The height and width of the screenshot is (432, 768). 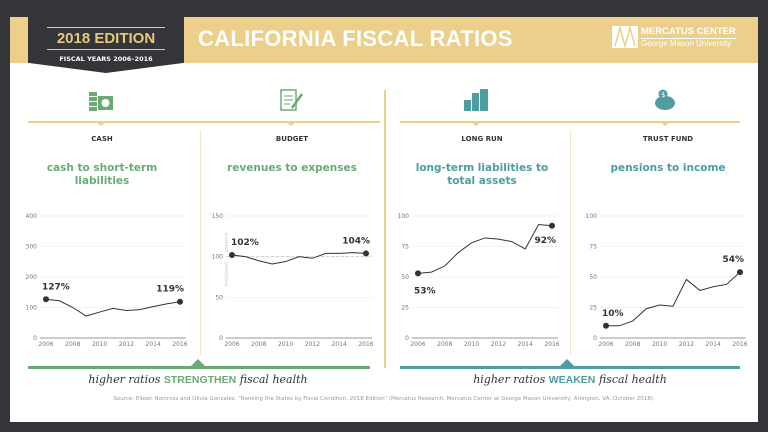 What do you see at coordinates (170, 290) in the screenshot?
I see `data-label: 119%` at bounding box center [170, 290].